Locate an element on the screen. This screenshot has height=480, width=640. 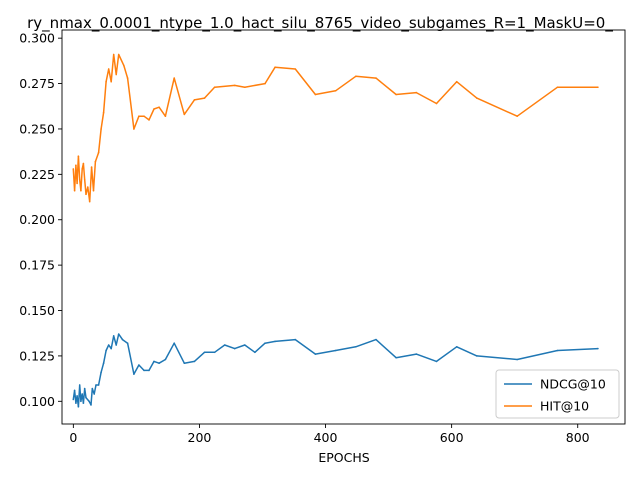
y-tick-label: 0.300 is located at coordinates (37, 38).